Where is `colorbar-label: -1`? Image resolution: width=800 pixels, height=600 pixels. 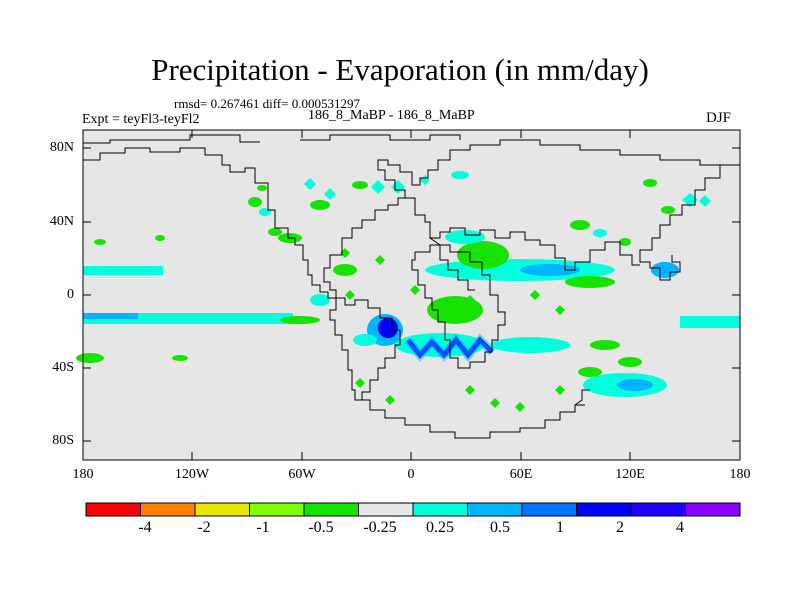
colorbar-label: -1 is located at coordinates (263, 527).